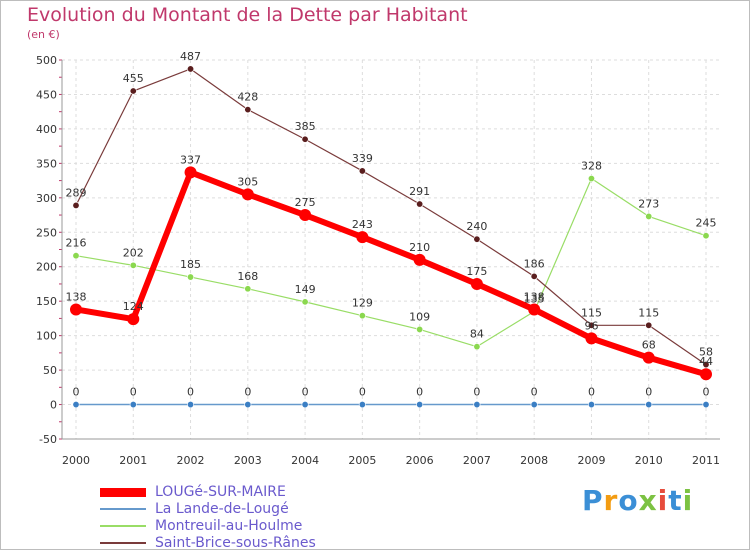 The width and height of the screenshot is (750, 552). What do you see at coordinates (46, 129) in the screenshot?
I see `y-tick-label: 400` at bounding box center [46, 129].